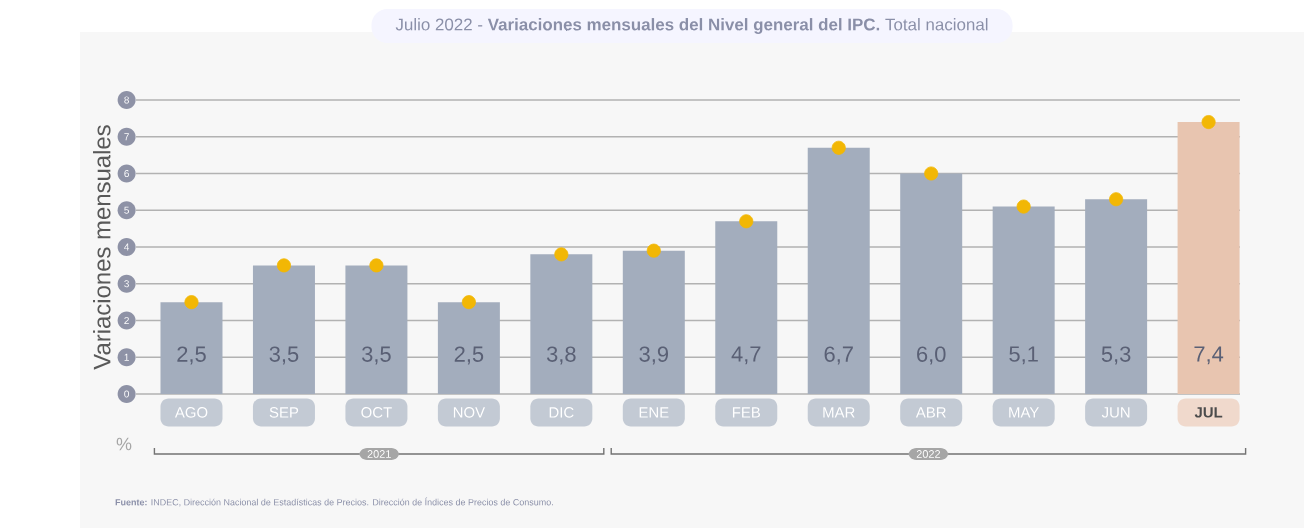 This screenshot has width=1304, height=528. Describe the element at coordinates (561, 355) in the screenshot. I see `data-label: 3,8` at that location.